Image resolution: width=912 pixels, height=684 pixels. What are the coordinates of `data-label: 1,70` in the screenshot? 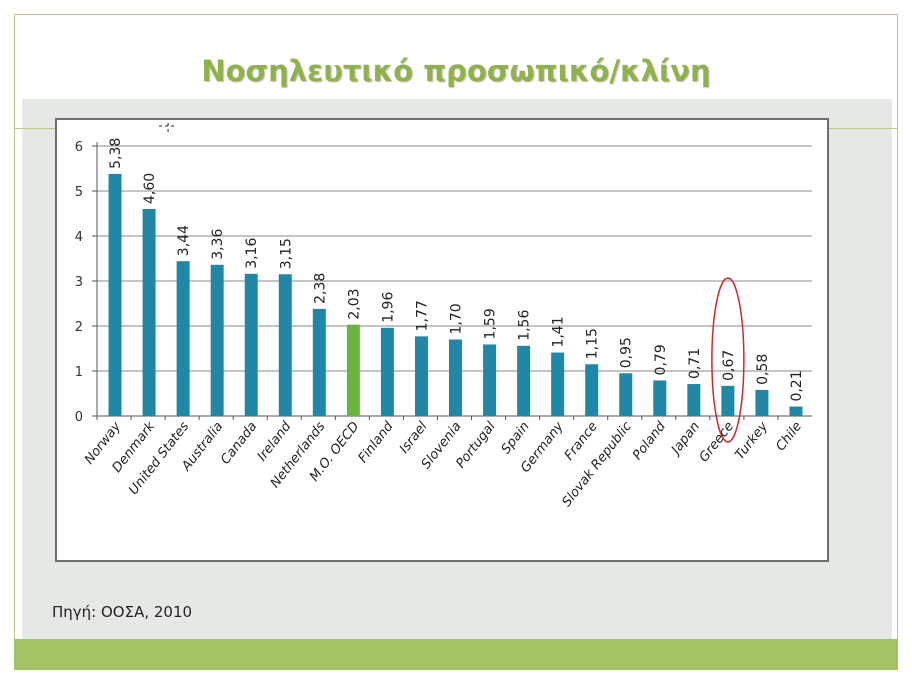 It's located at (457, 318).